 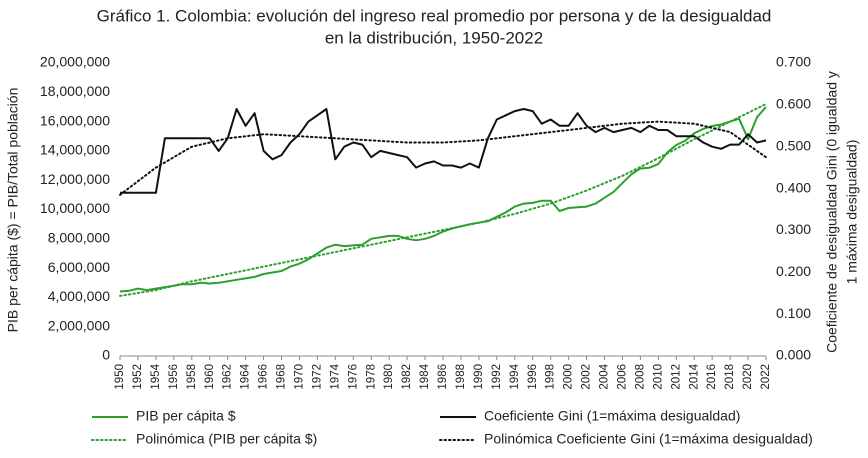 I want to click on y2-tick-label: 0.600, so click(x=793, y=104).